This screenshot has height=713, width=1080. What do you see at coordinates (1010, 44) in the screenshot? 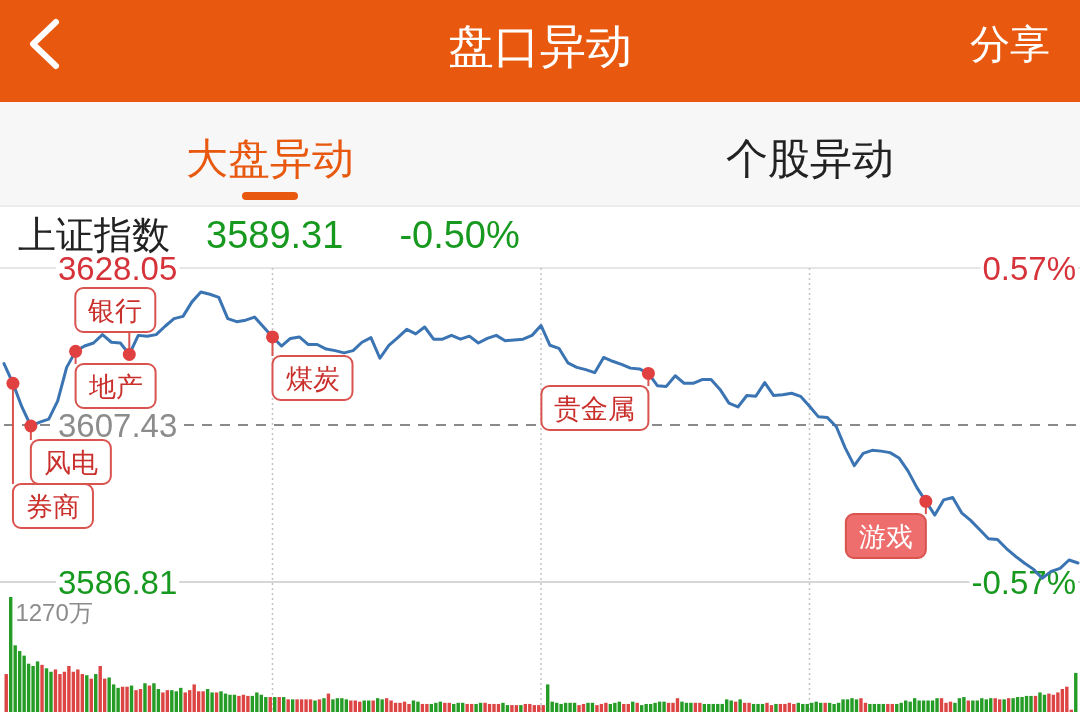
I see `text: 分享` at bounding box center [1010, 44].